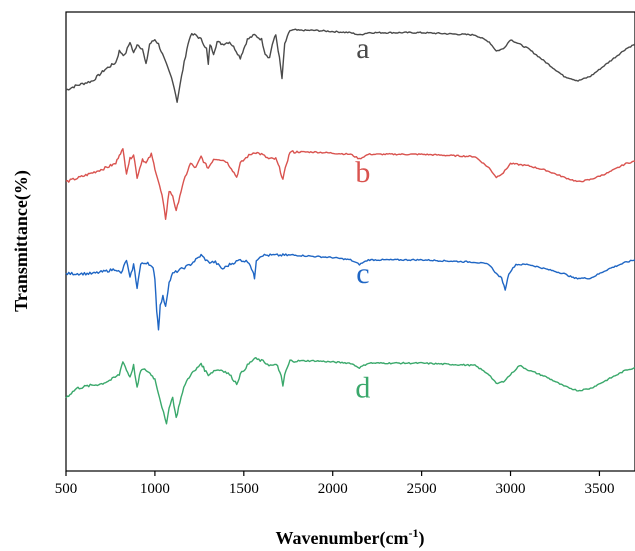  What do you see at coordinates (21, 241) in the screenshot?
I see `y-axis-title: Transmittance(%)` at bounding box center [21, 241].